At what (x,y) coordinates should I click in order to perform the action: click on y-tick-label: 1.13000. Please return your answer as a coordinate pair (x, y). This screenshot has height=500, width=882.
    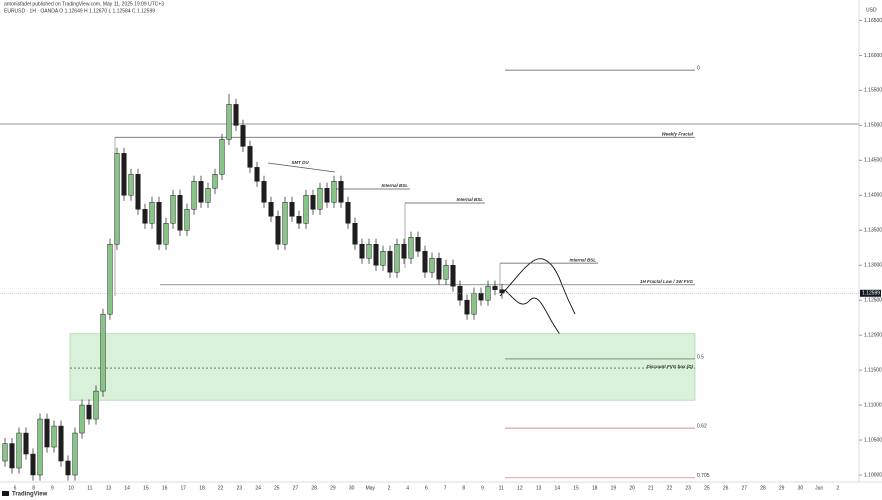
    Looking at the image, I should click on (873, 266).